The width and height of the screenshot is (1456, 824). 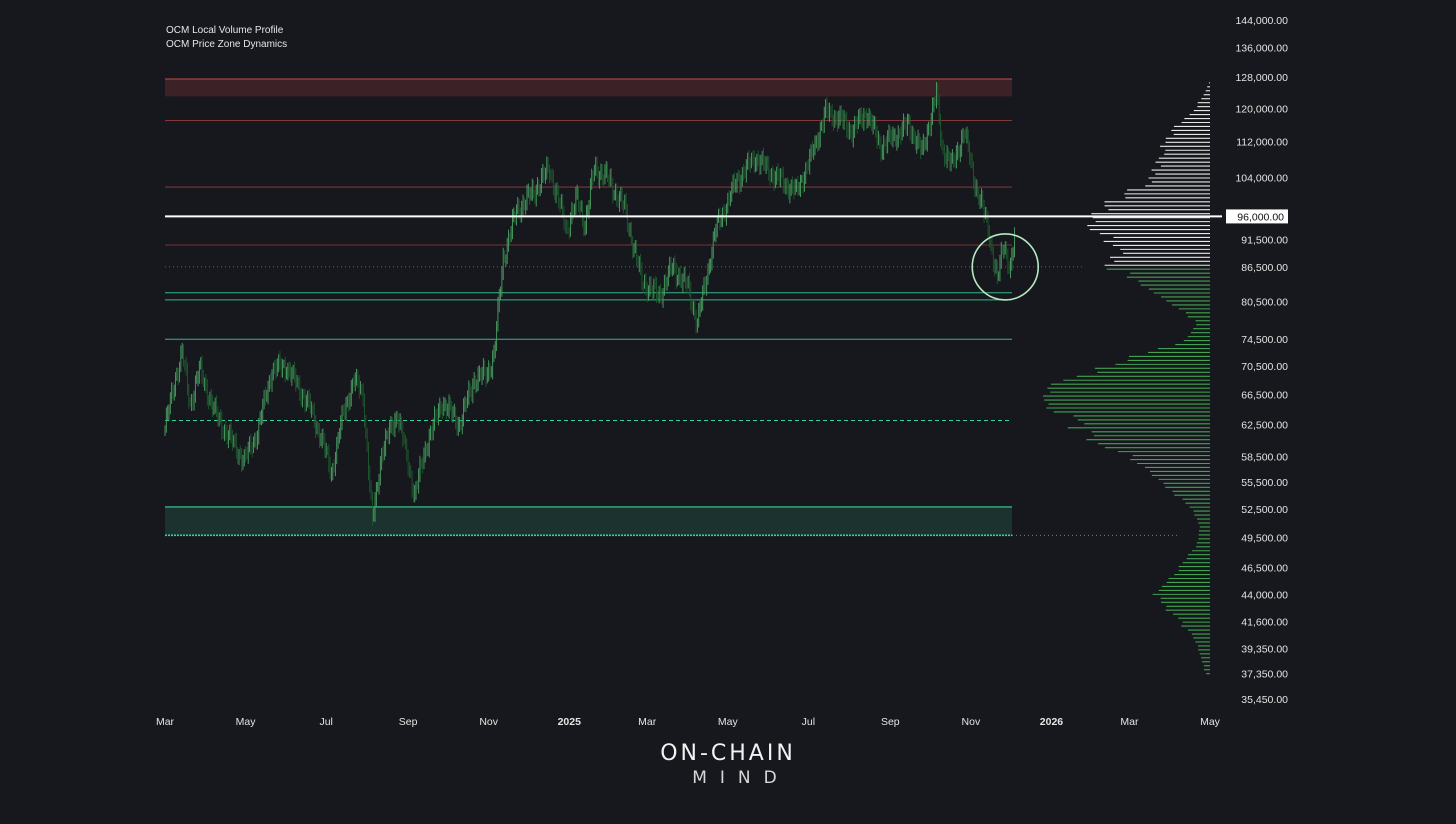 What do you see at coordinates (741, 778) in the screenshot?
I see `brand-logo-line2: MIND` at bounding box center [741, 778].